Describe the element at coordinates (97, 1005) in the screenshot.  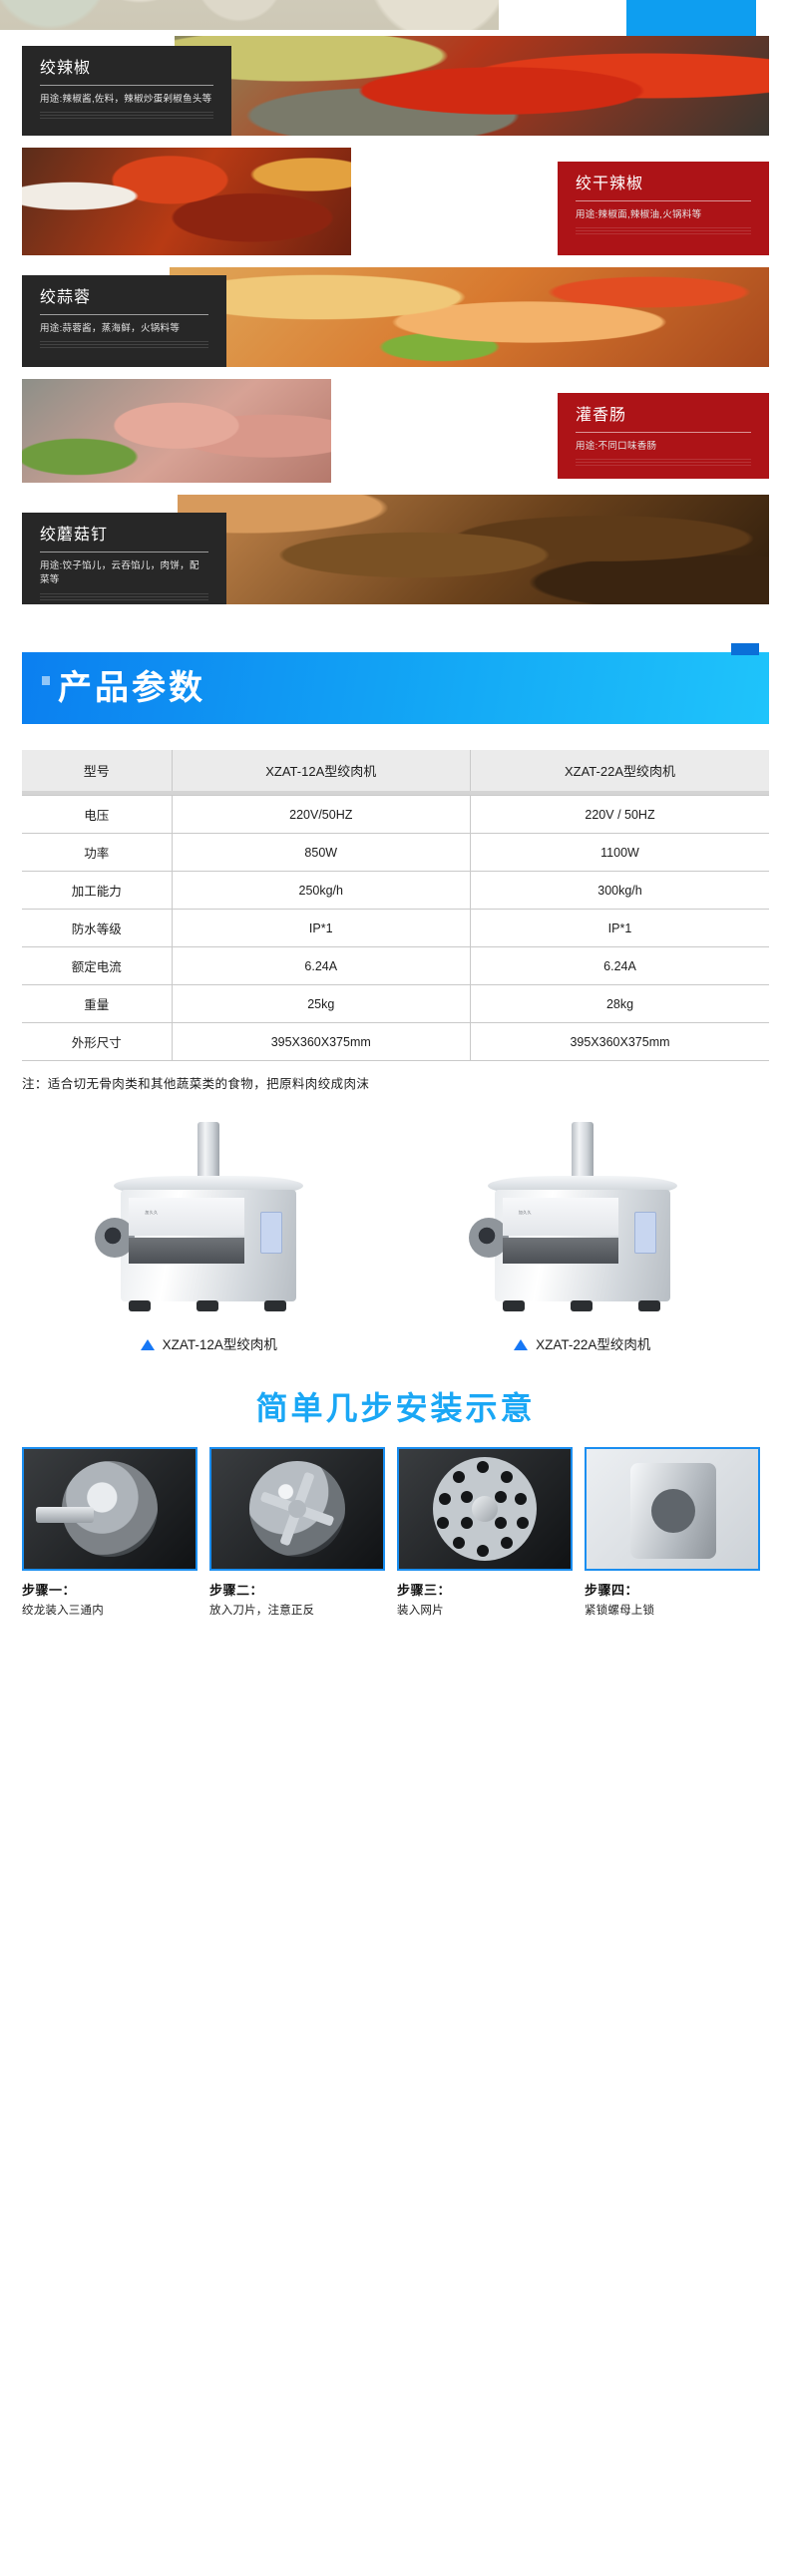
I see `spec-row-label: 重量` at that location.